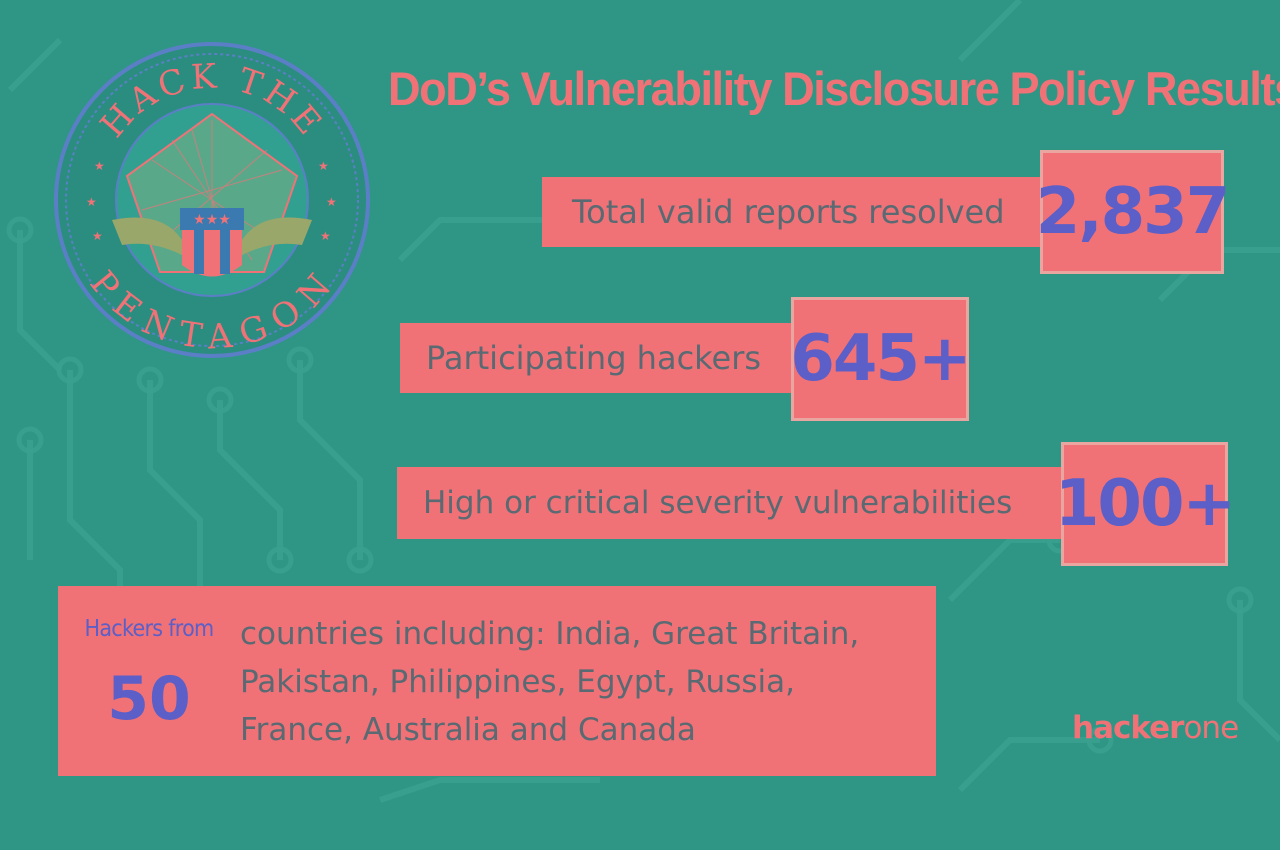  What do you see at coordinates (1211, 728) in the screenshot?
I see `brand-part-one: one` at bounding box center [1211, 728].